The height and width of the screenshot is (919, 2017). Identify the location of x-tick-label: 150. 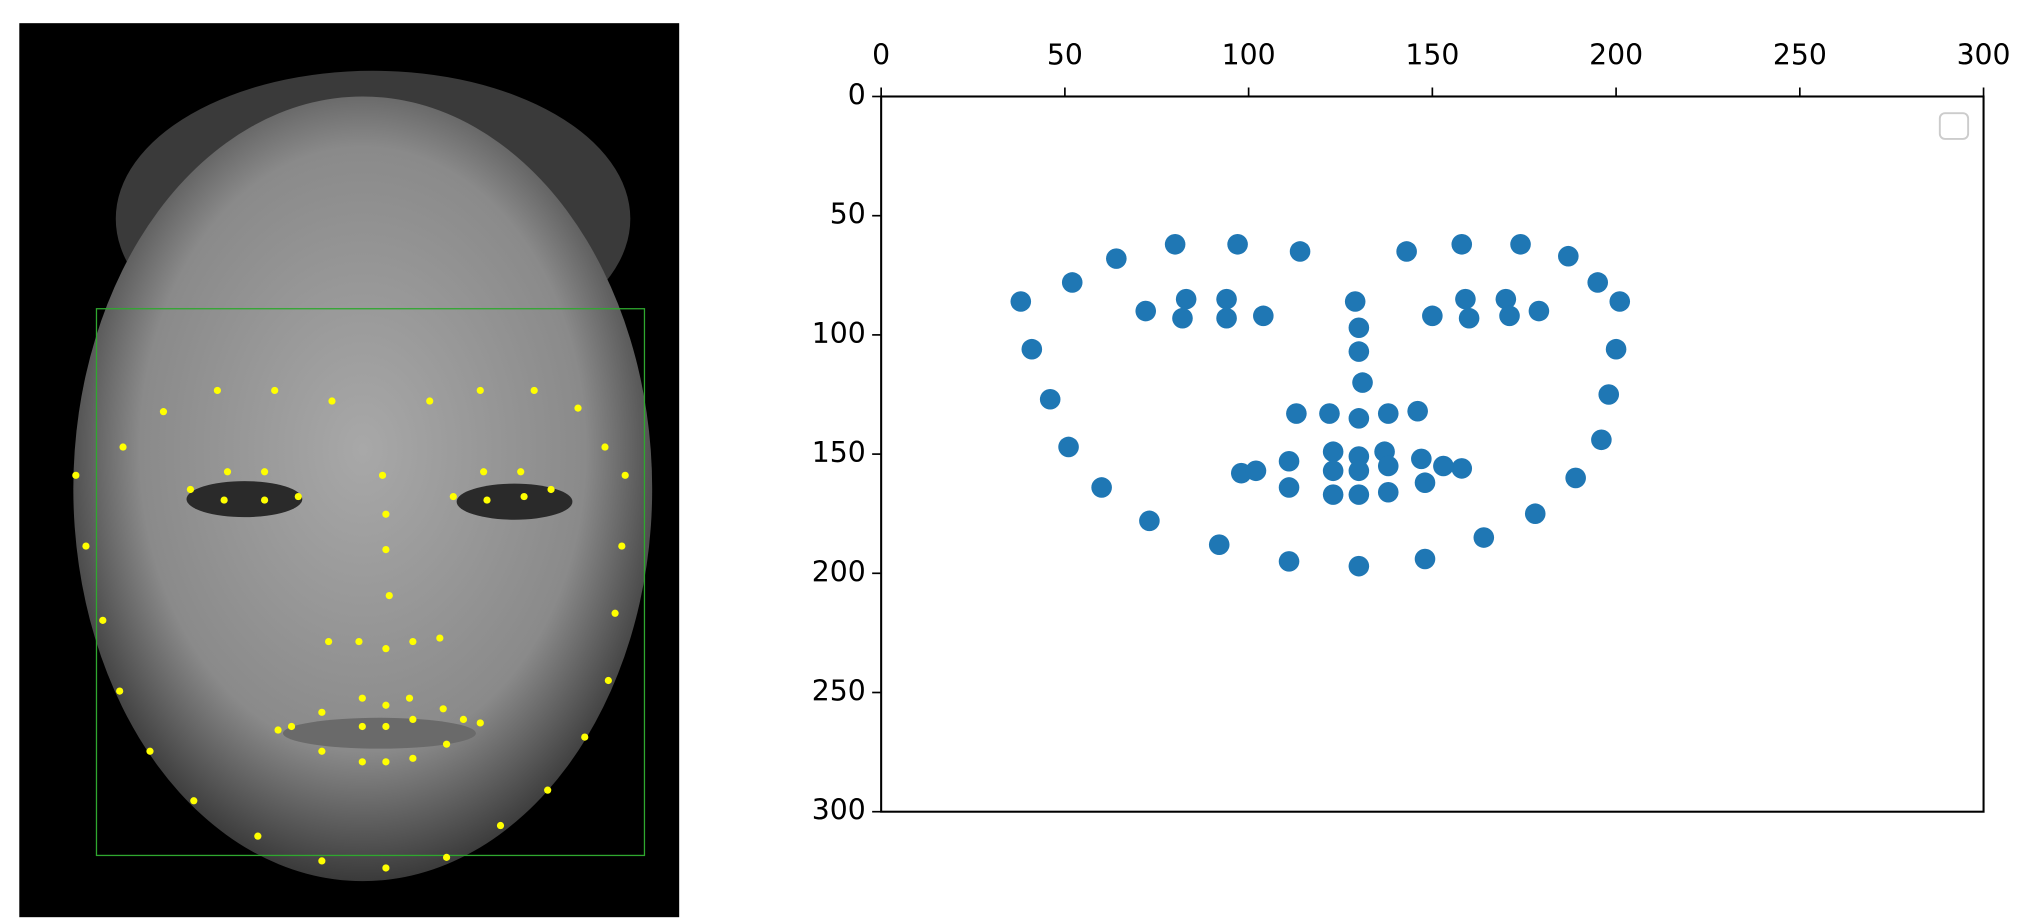
(1432, 55).